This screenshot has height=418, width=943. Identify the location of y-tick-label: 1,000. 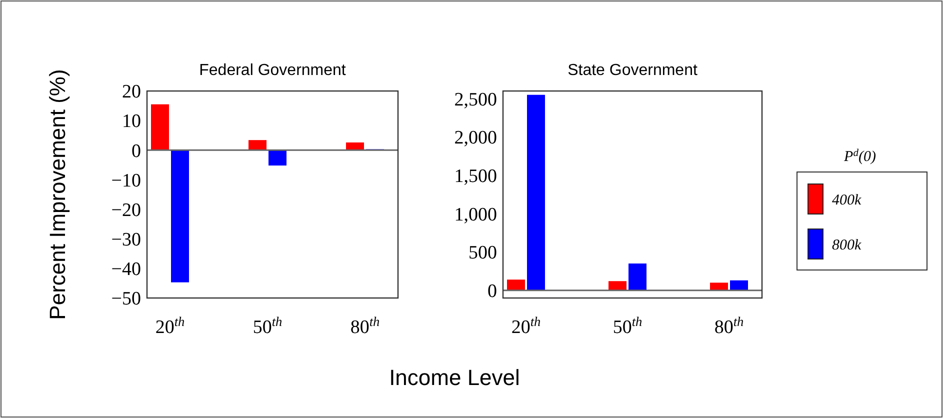
(475, 215).